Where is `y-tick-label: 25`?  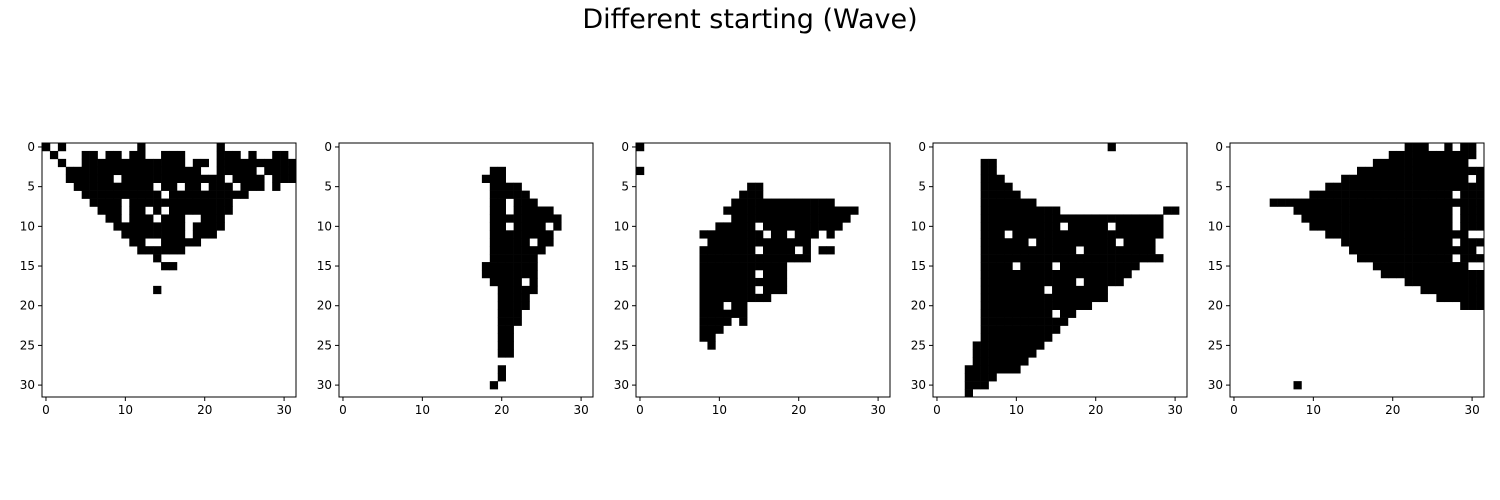
y-tick-label: 25 is located at coordinates (1215, 345).